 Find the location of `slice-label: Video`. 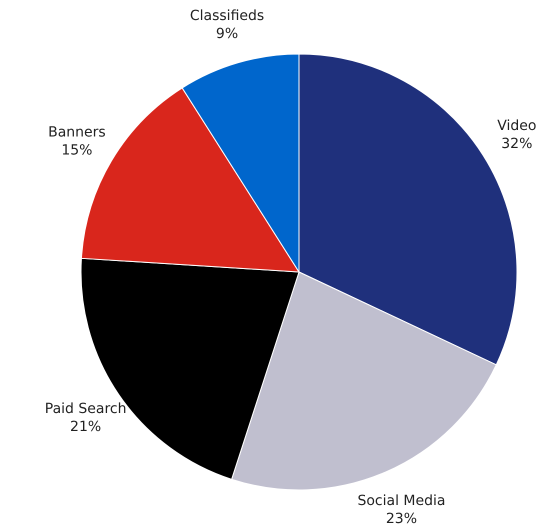

slice-label: Video is located at coordinates (516, 126).